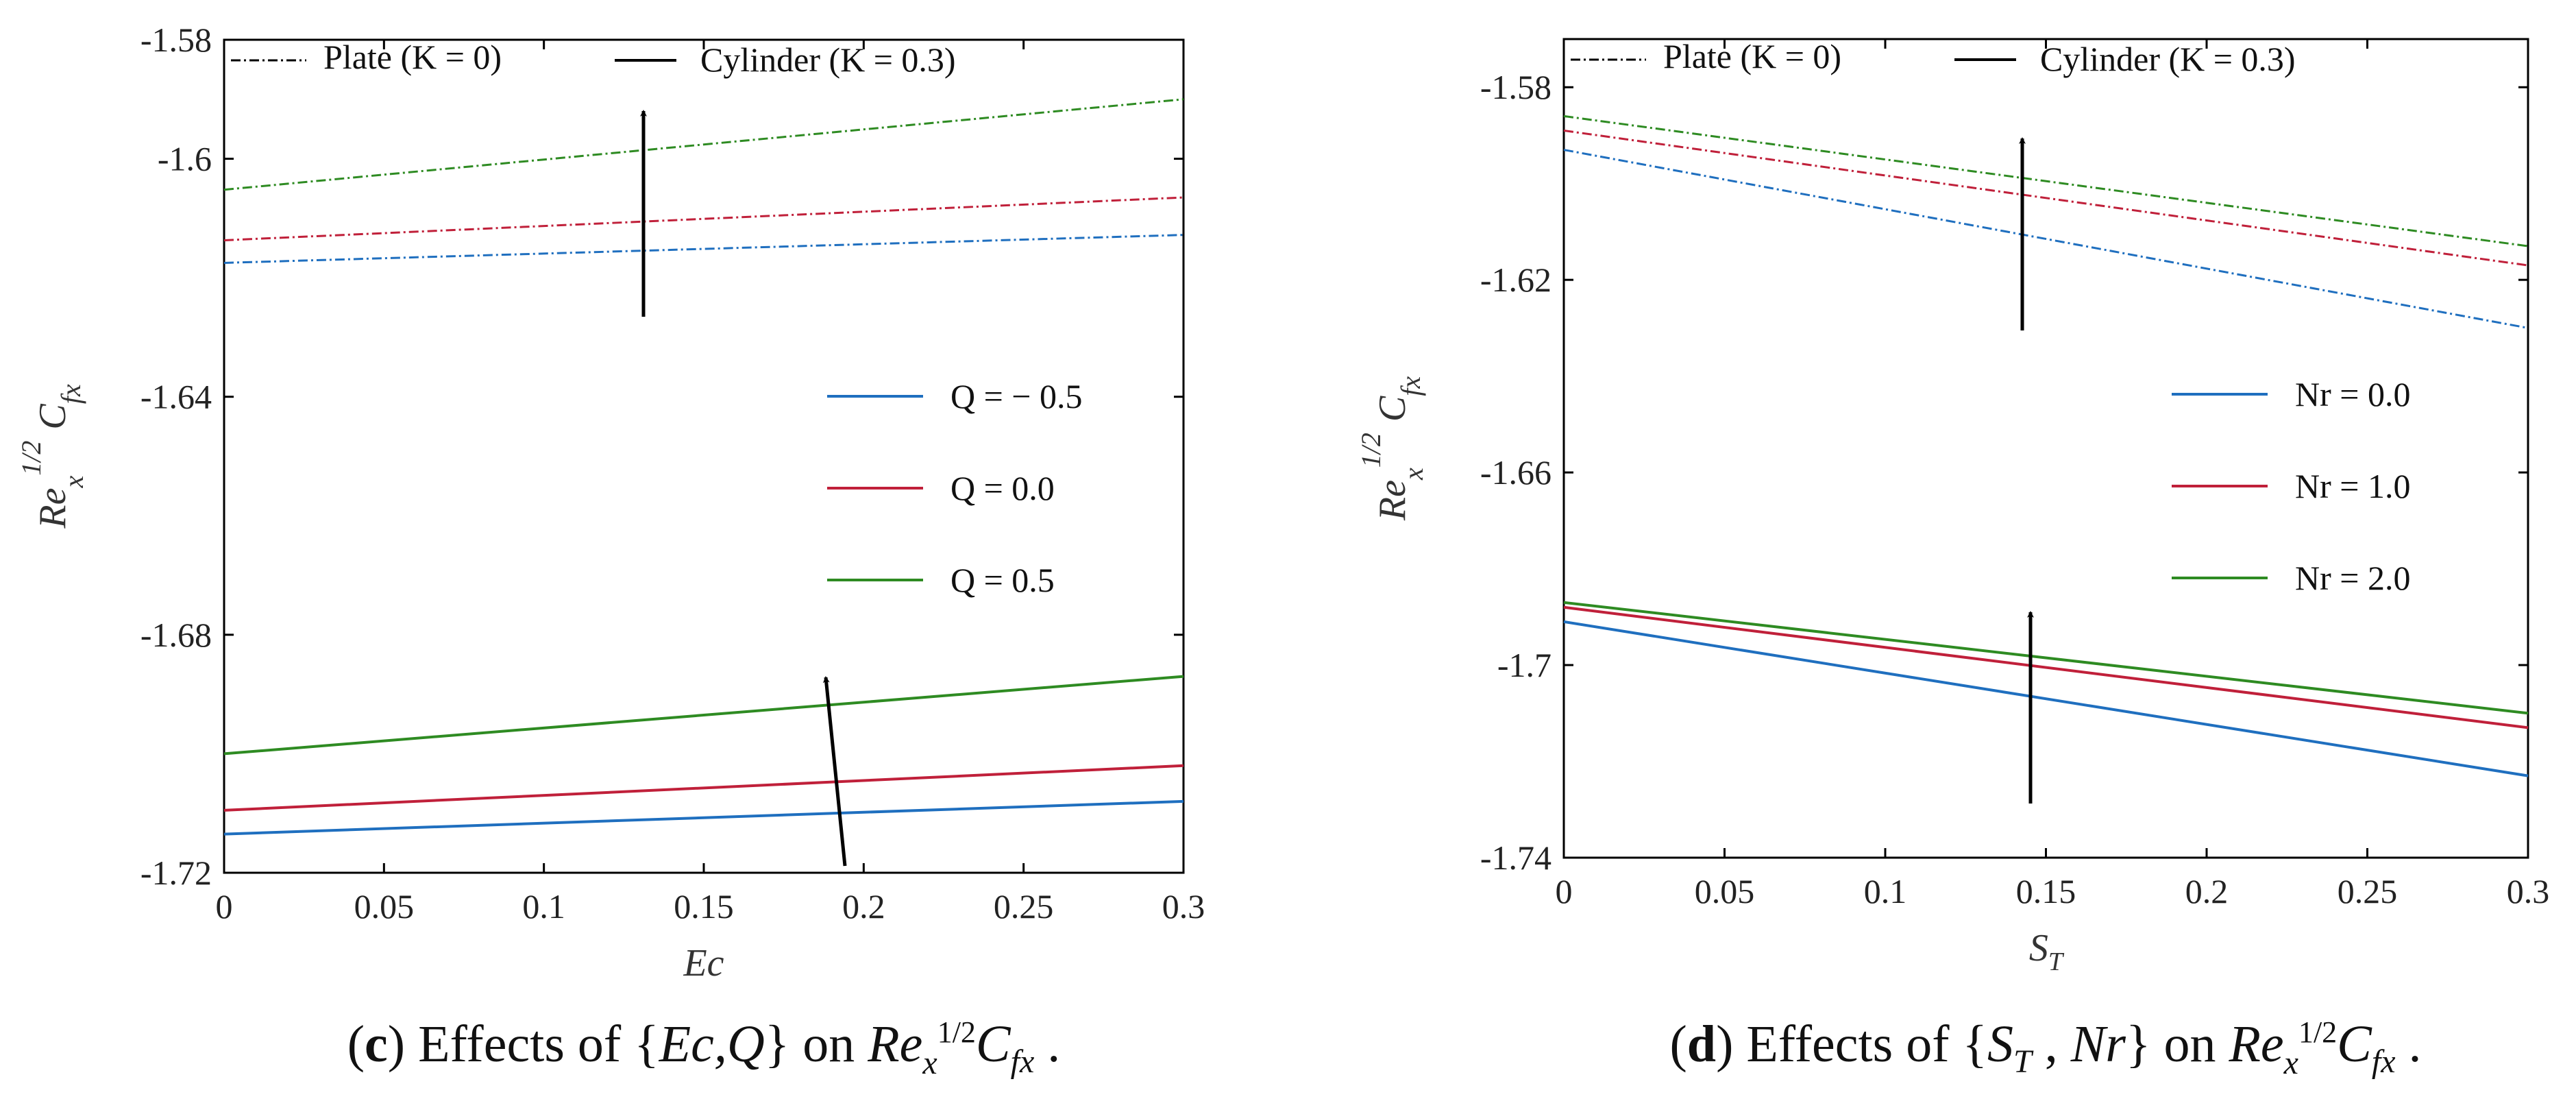 This screenshot has height=1099, width=2576. I want to click on figure-caption: (c) Effects of {Ec,Q} on Rex1/2Cfx ., so click(704, 1048).